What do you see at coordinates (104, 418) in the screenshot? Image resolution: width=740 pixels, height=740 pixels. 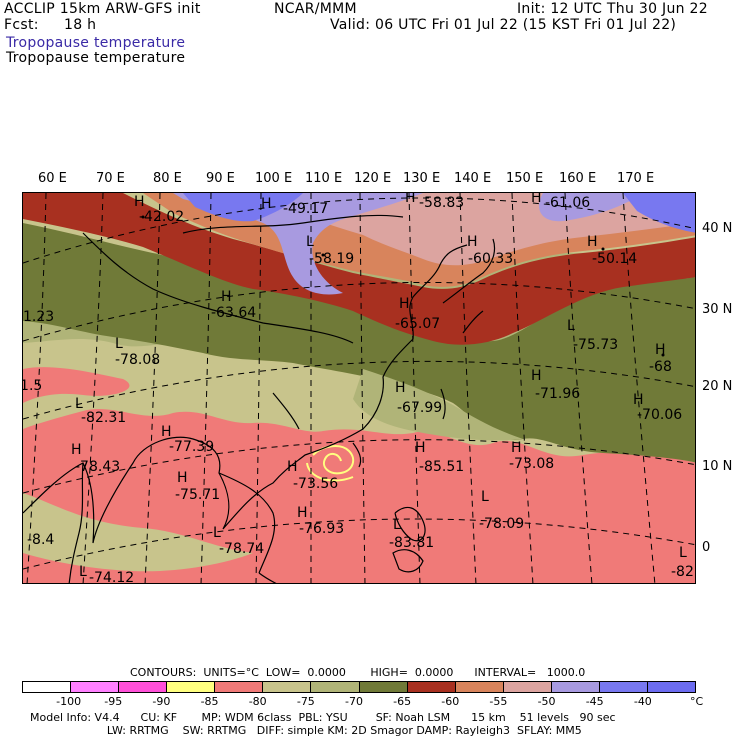 I see `map-label-value: -82.31` at bounding box center [104, 418].